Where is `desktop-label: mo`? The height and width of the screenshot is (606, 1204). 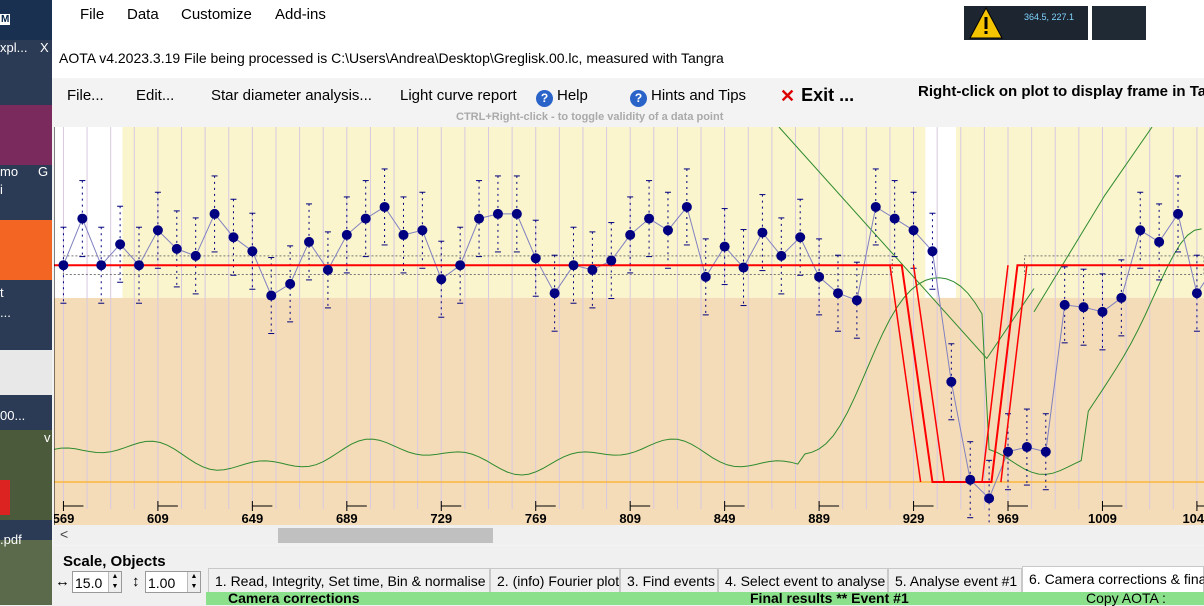 desktop-label: mo is located at coordinates (9, 171).